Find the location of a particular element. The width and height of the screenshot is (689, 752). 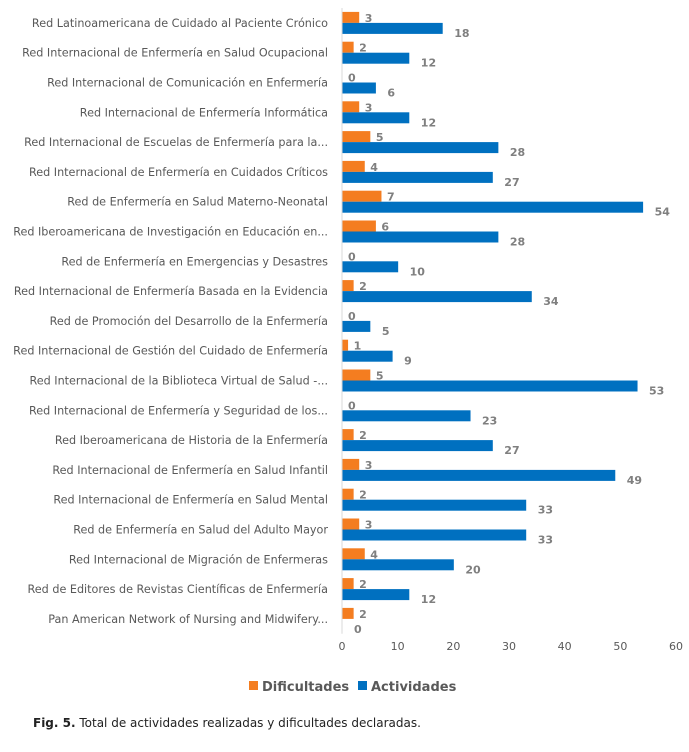

data-label-dificultades: 1 is located at coordinates (358, 346).